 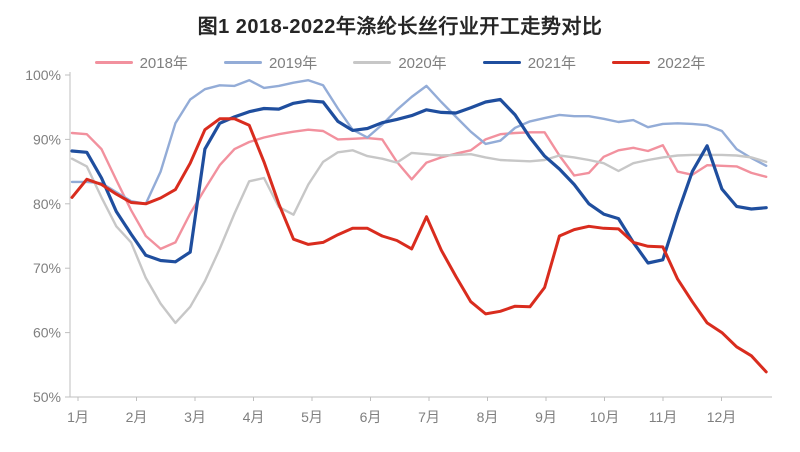 I want to click on x-axis-label: 5月, so click(x=312, y=417).